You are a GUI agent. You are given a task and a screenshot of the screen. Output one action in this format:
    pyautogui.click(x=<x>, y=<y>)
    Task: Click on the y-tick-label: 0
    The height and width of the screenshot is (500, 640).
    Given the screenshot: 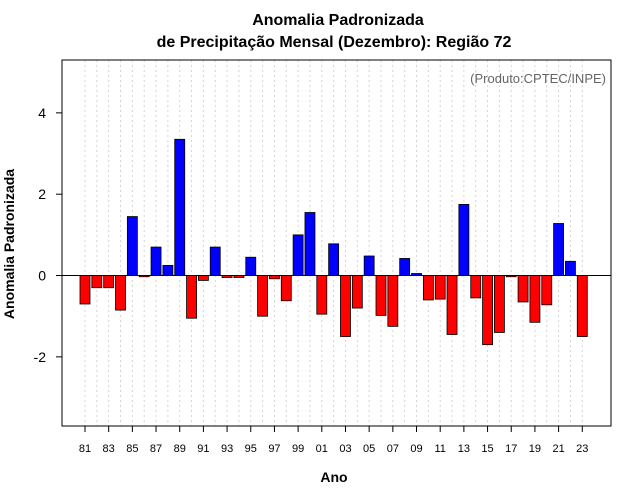 What is the action you would take?
    pyautogui.click(x=42, y=276)
    